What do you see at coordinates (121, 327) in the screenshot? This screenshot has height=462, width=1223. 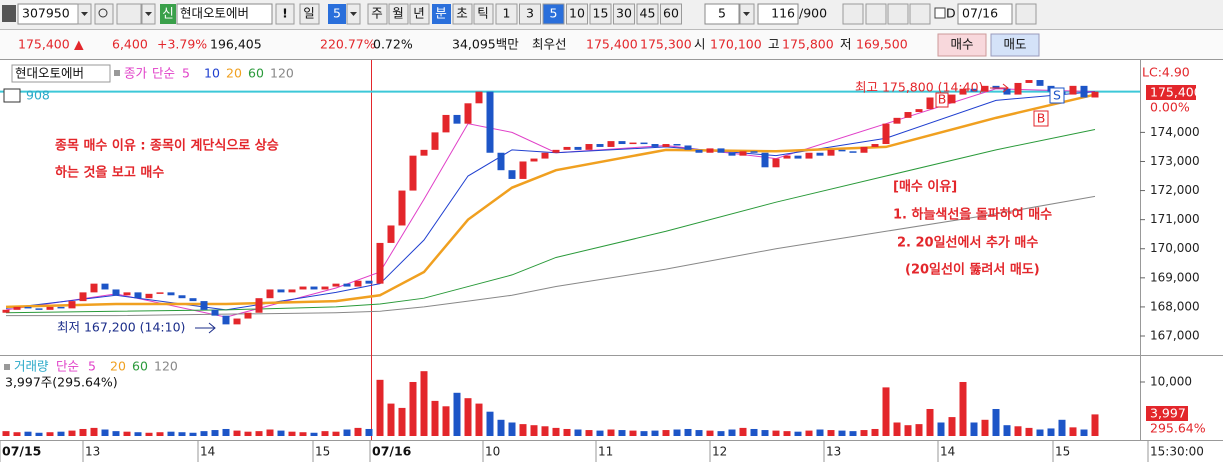 I see `low-note: 최저 167,200 (14:10)` at bounding box center [121, 327].